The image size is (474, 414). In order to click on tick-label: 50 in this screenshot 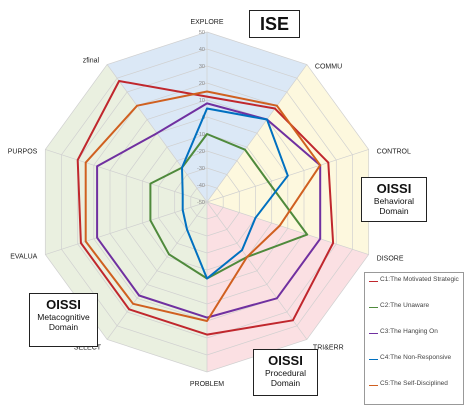, I will do `click(202, 33)`.